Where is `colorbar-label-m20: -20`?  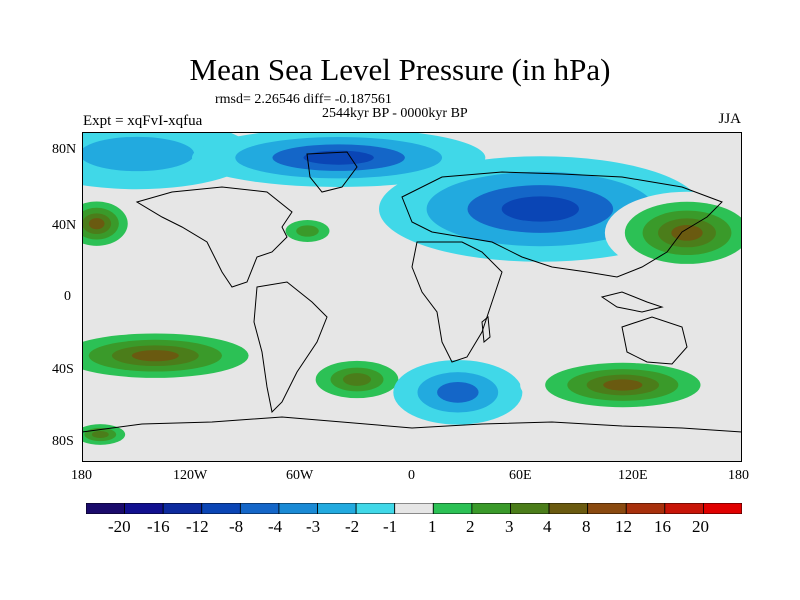
colorbar-label-m20: -20 is located at coordinates (119, 526).